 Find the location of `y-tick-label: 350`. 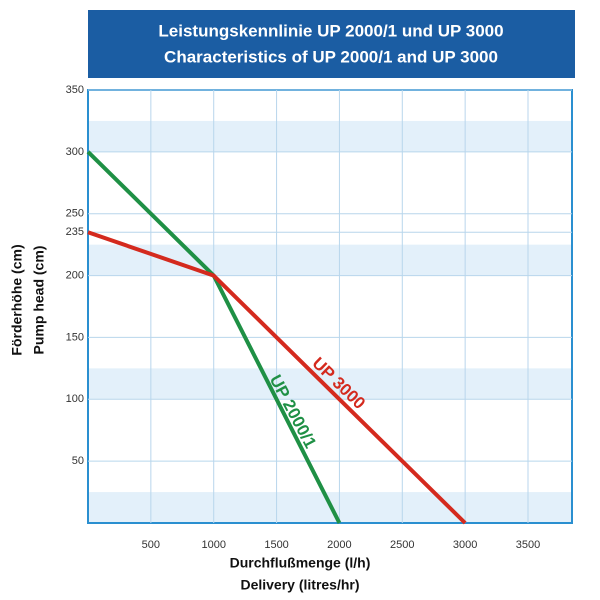

y-tick-label: 350 is located at coordinates (75, 90).